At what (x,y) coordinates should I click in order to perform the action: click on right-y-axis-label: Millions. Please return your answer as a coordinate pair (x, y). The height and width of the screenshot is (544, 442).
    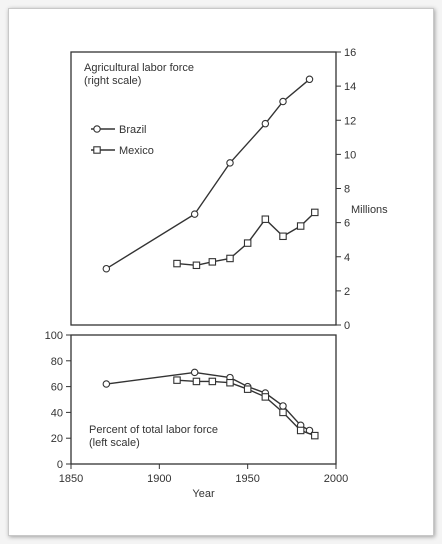
    Looking at the image, I should click on (369, 210).